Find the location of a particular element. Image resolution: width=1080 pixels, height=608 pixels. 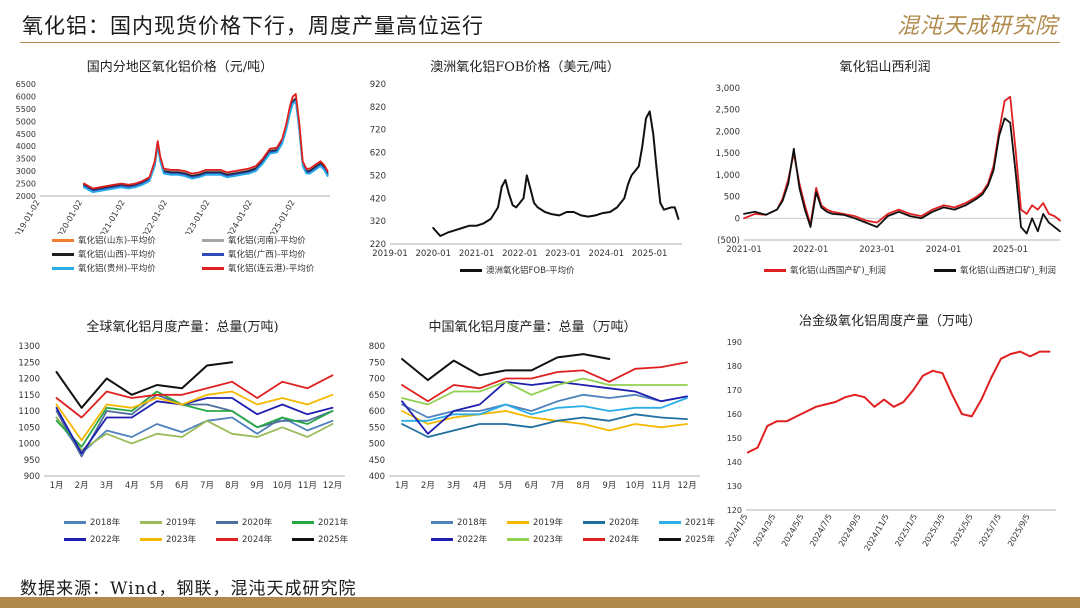

x-tick-label: 8月 is located at coordinates (583, 486).